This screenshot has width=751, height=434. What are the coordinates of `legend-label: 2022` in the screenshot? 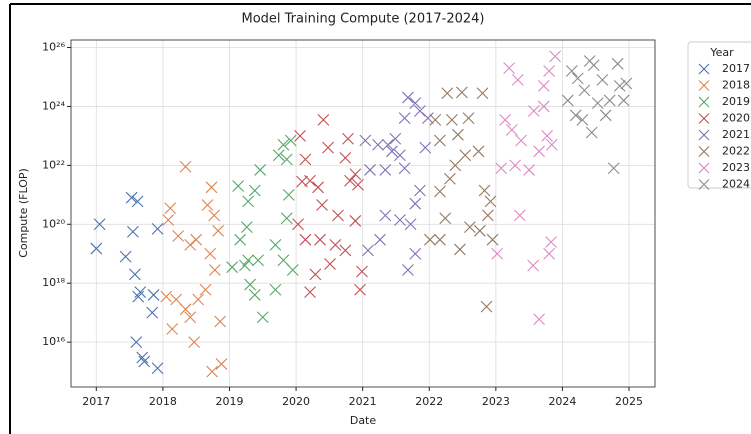 It's located at (736, 151).